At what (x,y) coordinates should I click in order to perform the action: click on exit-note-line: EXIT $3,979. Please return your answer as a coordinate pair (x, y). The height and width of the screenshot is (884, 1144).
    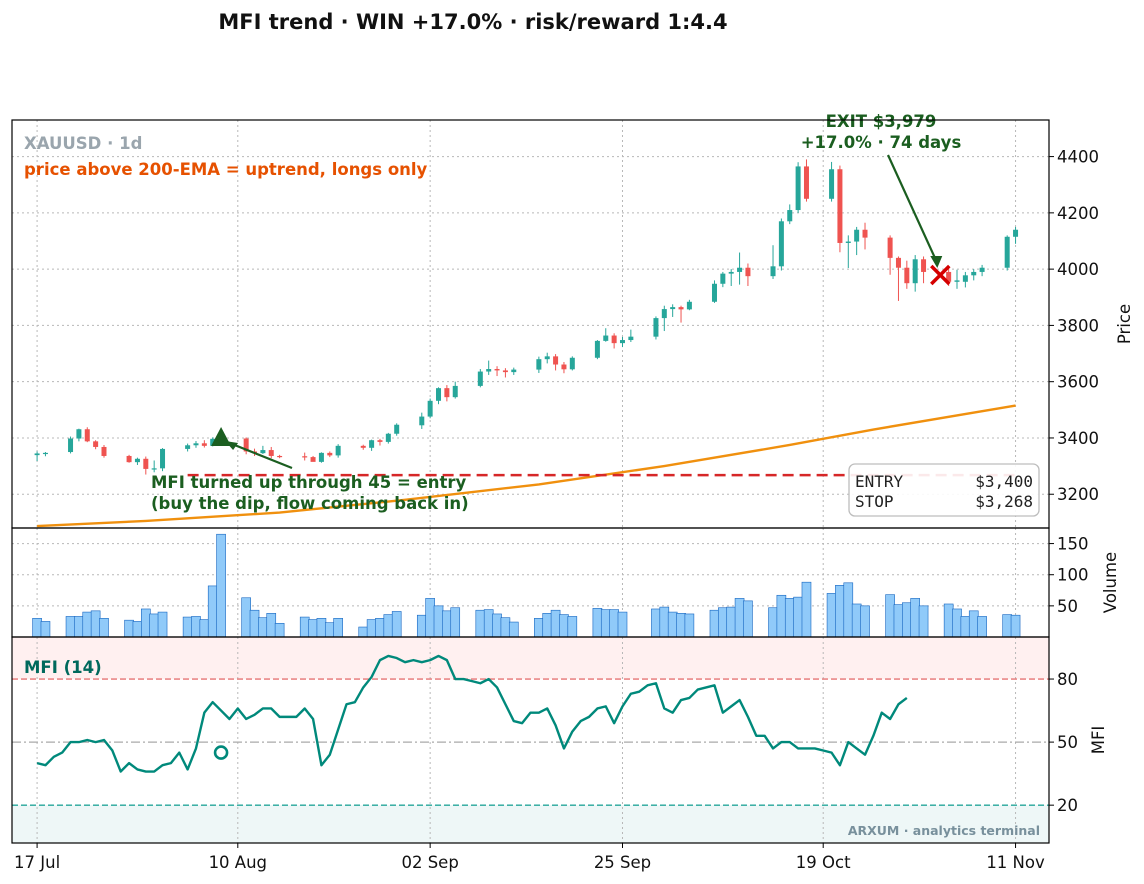
    Looking at the image, I should click on (881, 121).